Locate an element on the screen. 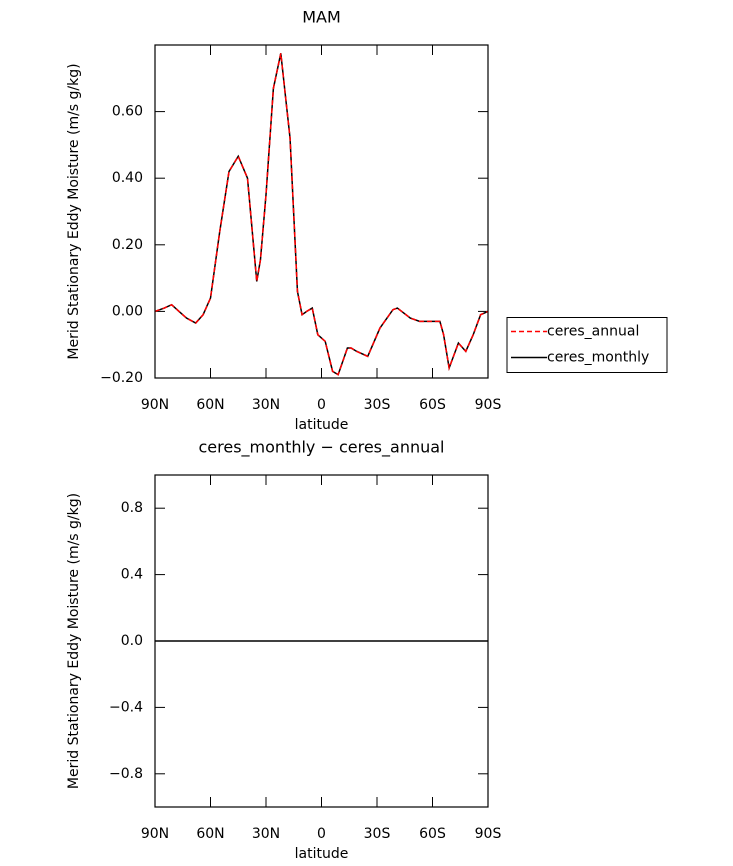 The width and height of the screenshot is (733, 866). y-tick-label: 0.20 is located at coordinates (127, 245).